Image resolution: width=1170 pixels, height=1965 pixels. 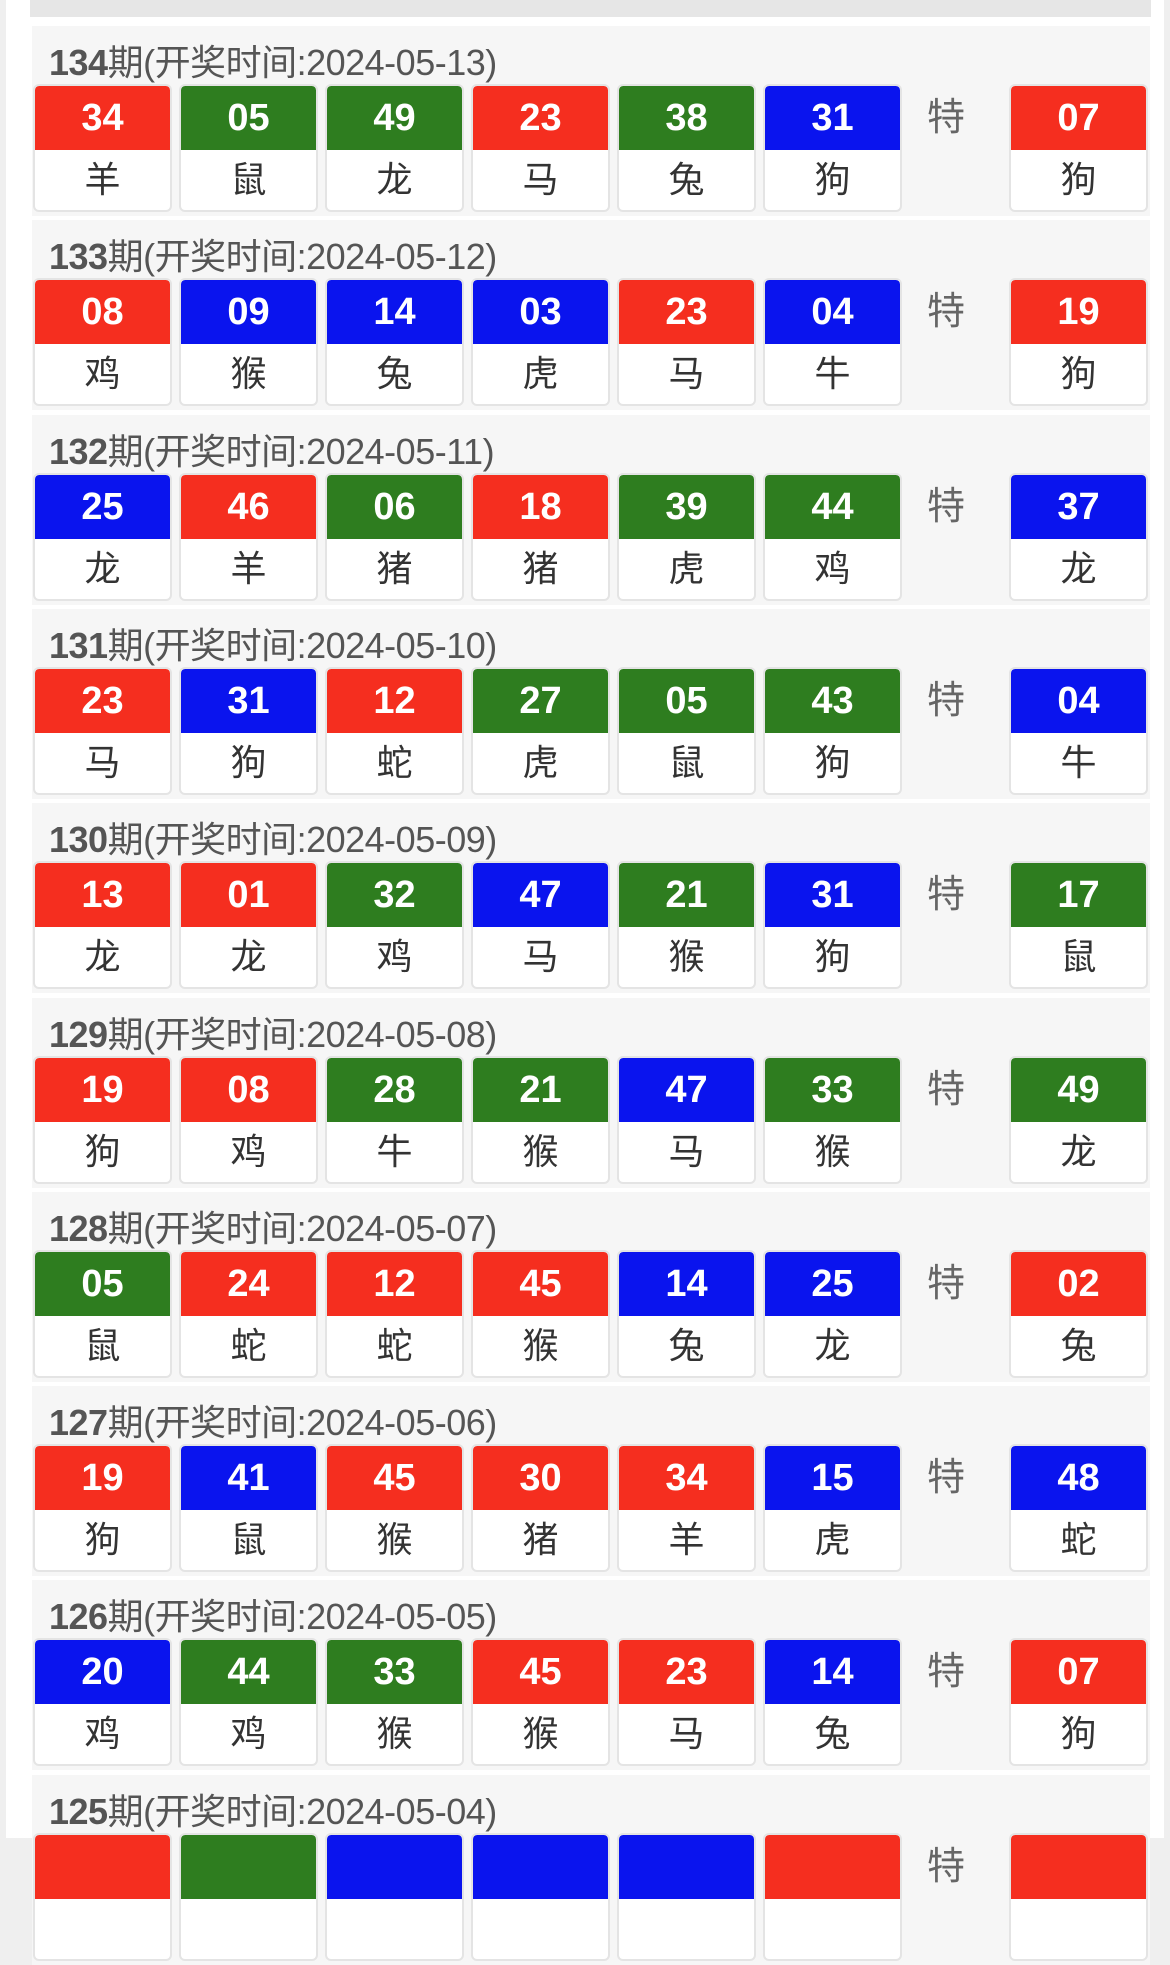 What do you see at coordinates (1078, 1702) in the screenshot?
I see `special-ball: 07 狗` at bounding box center [1078, 1702].